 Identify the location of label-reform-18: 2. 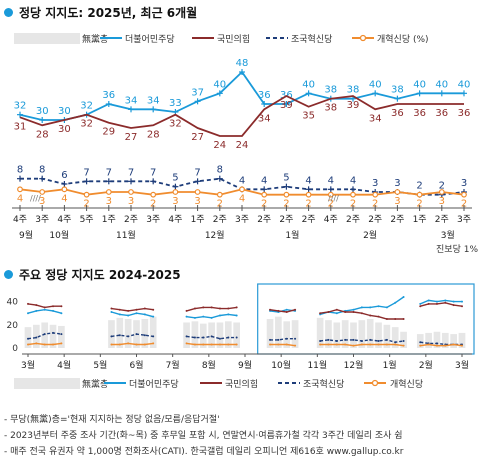
(419, 204).